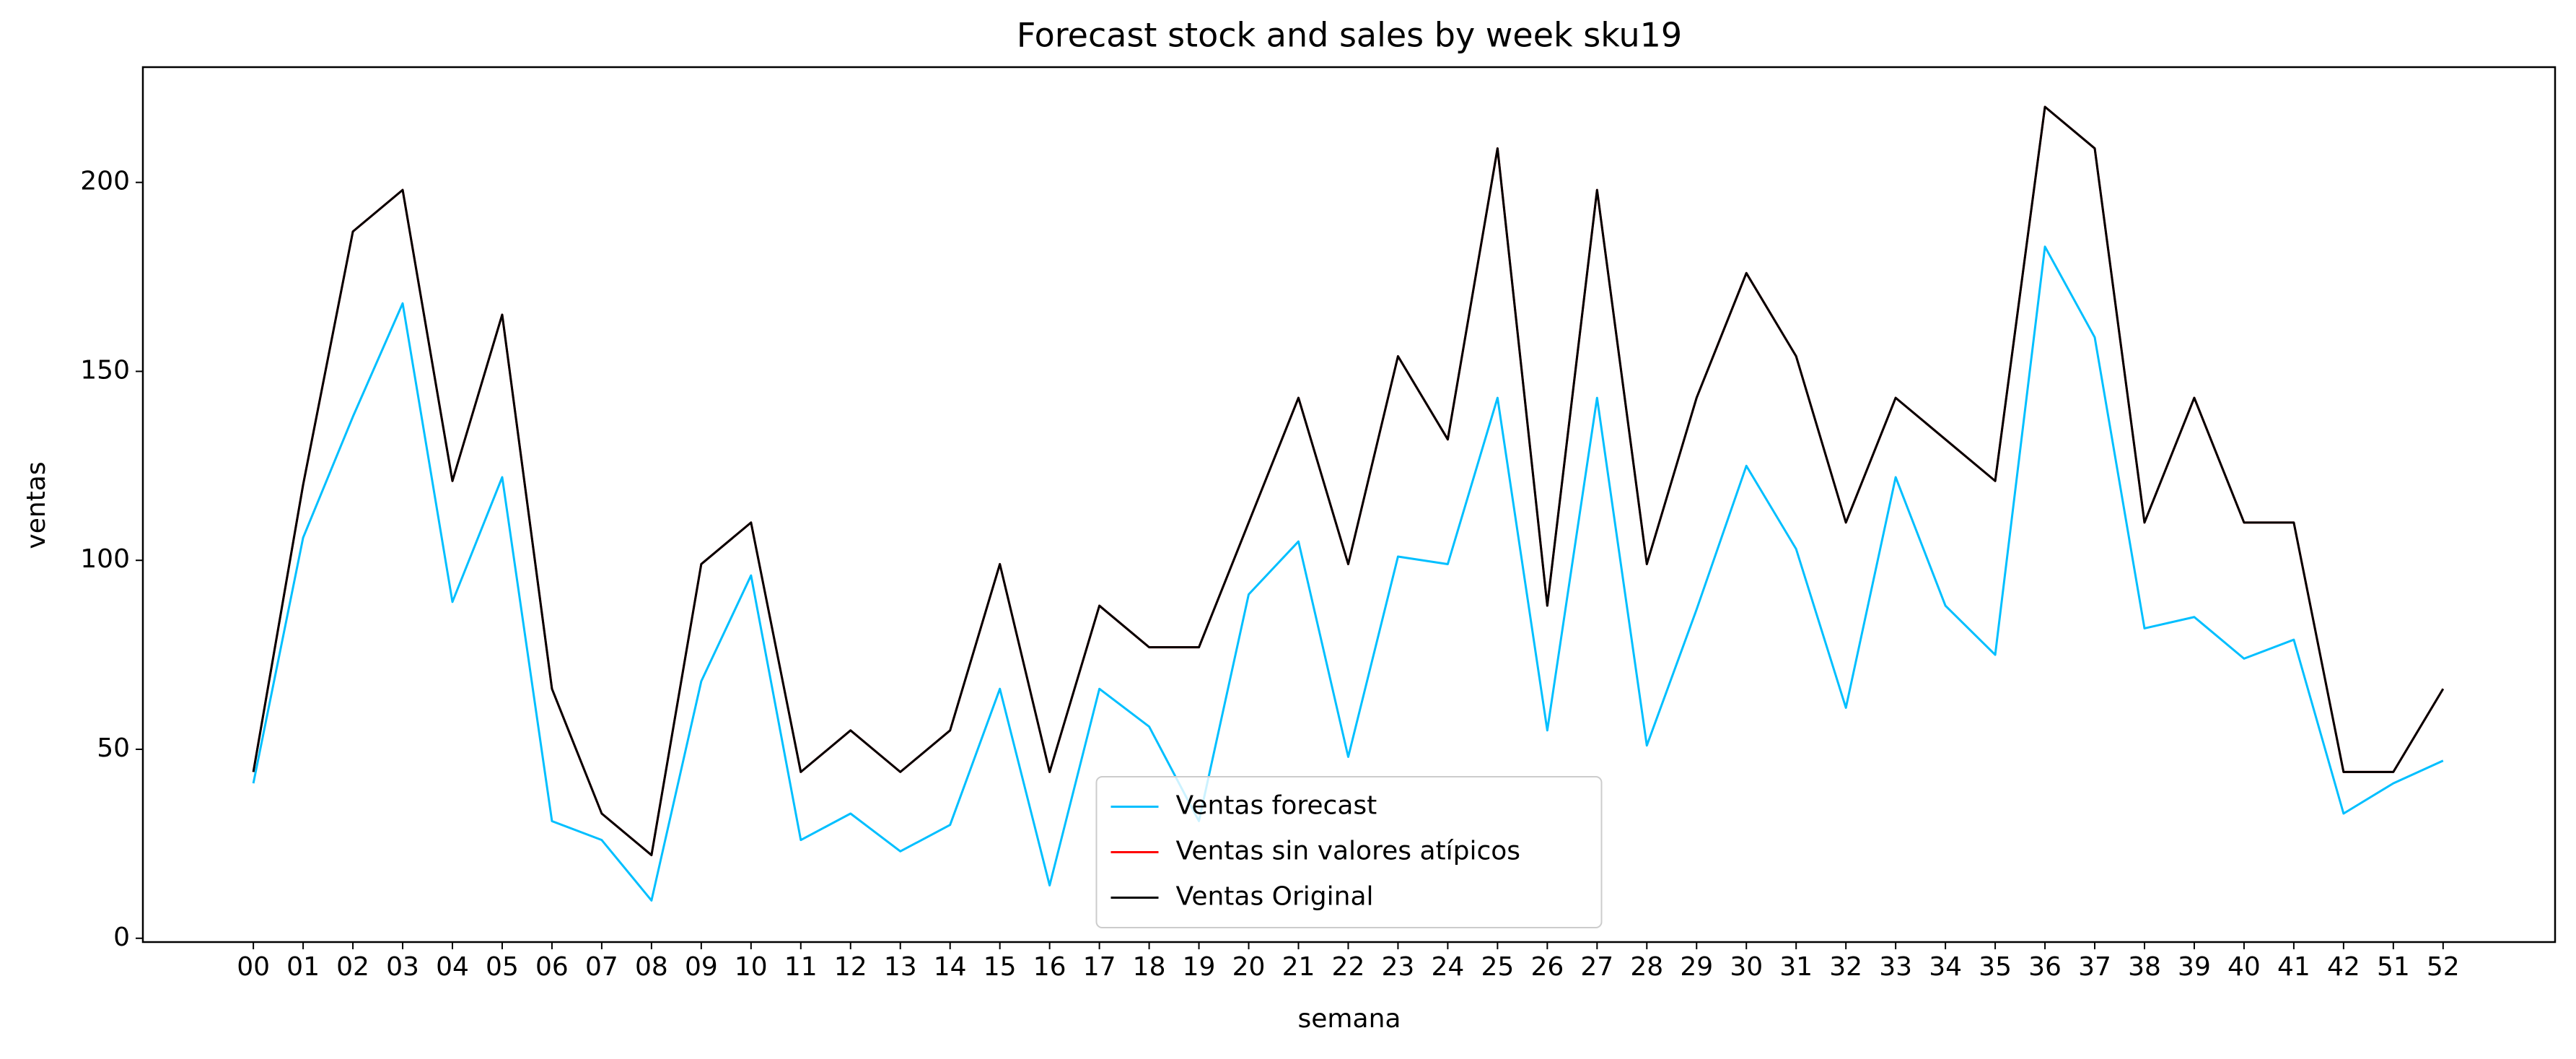 This screenshot has height=1059, width=2576. What do you see at coordinates (1696, 967) in the screenshot?
I see `x-tick-label: 29` at bounding box center [1696, 967].